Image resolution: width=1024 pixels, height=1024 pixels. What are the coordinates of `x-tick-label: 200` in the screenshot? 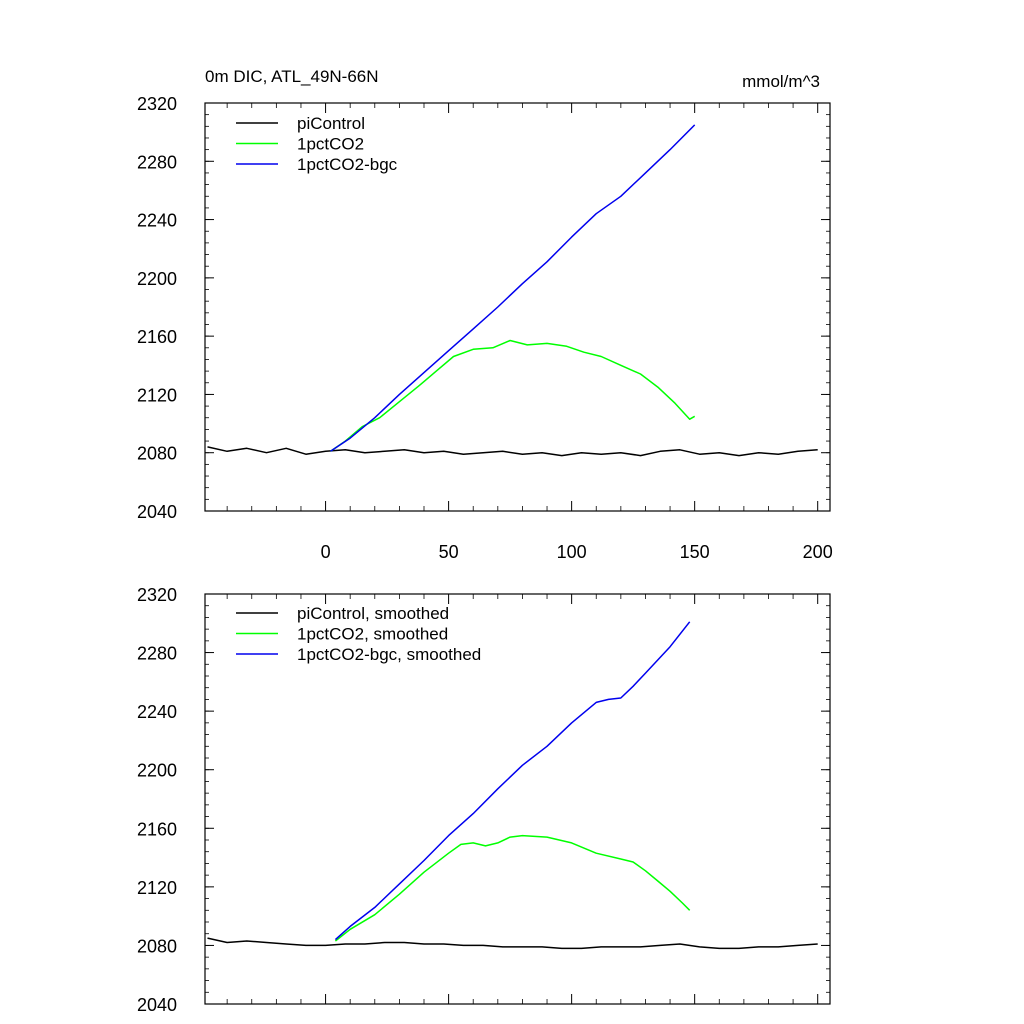 It's located at (818, 552).